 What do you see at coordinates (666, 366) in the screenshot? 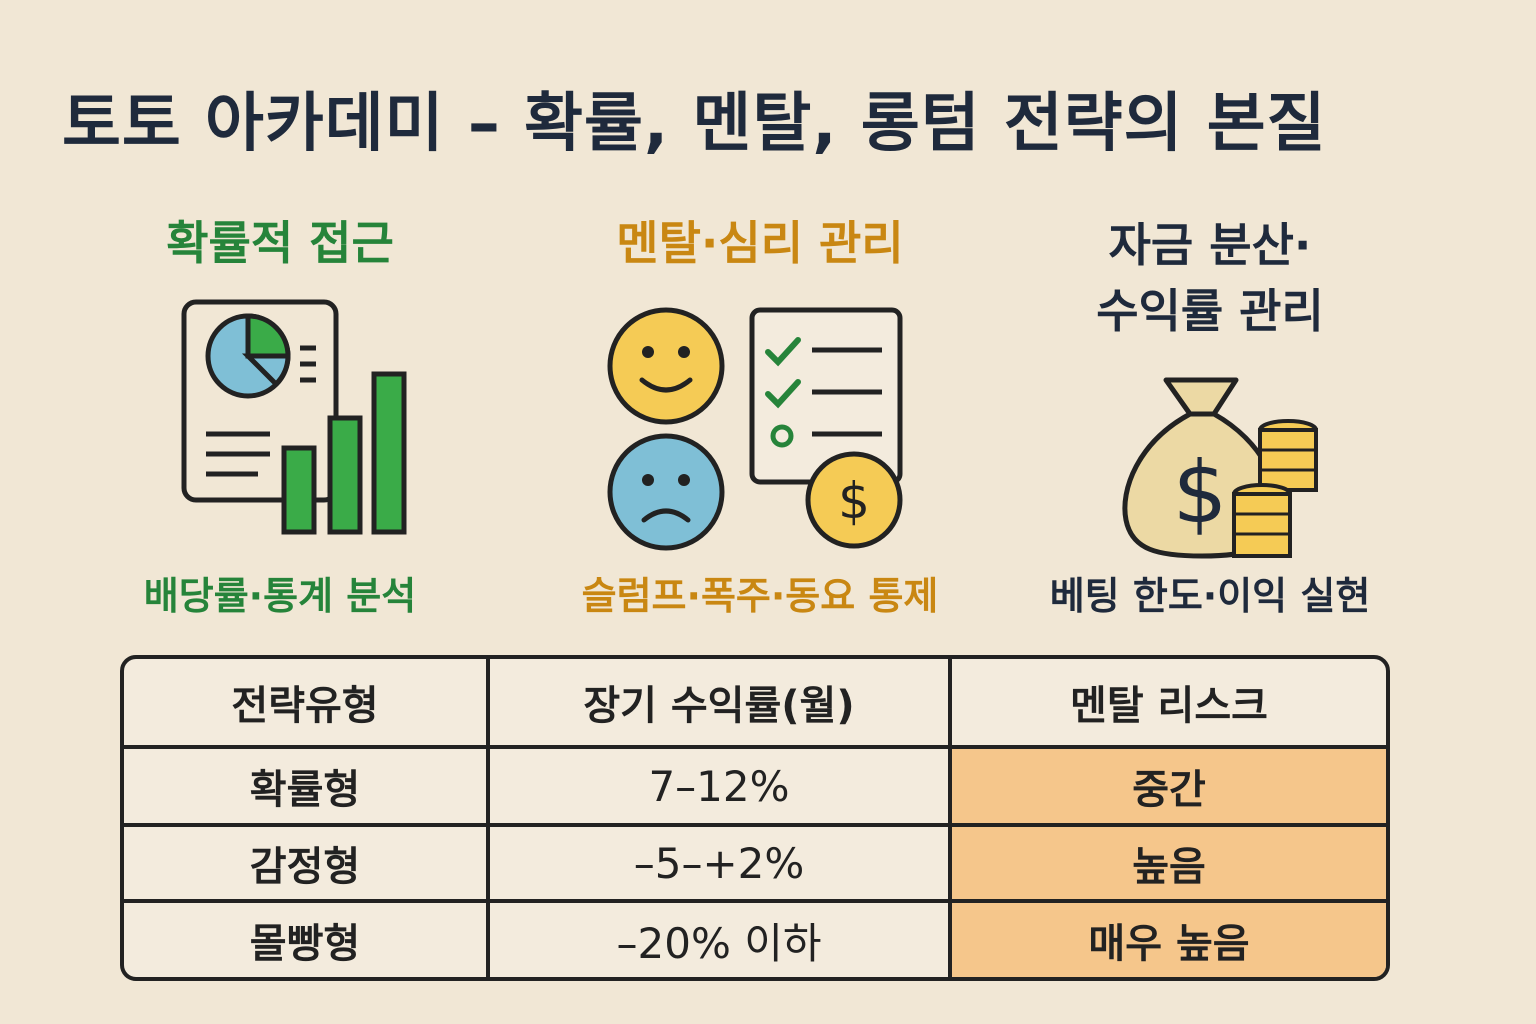
I see `smile-face-icon` at bounding box center [666, 366].